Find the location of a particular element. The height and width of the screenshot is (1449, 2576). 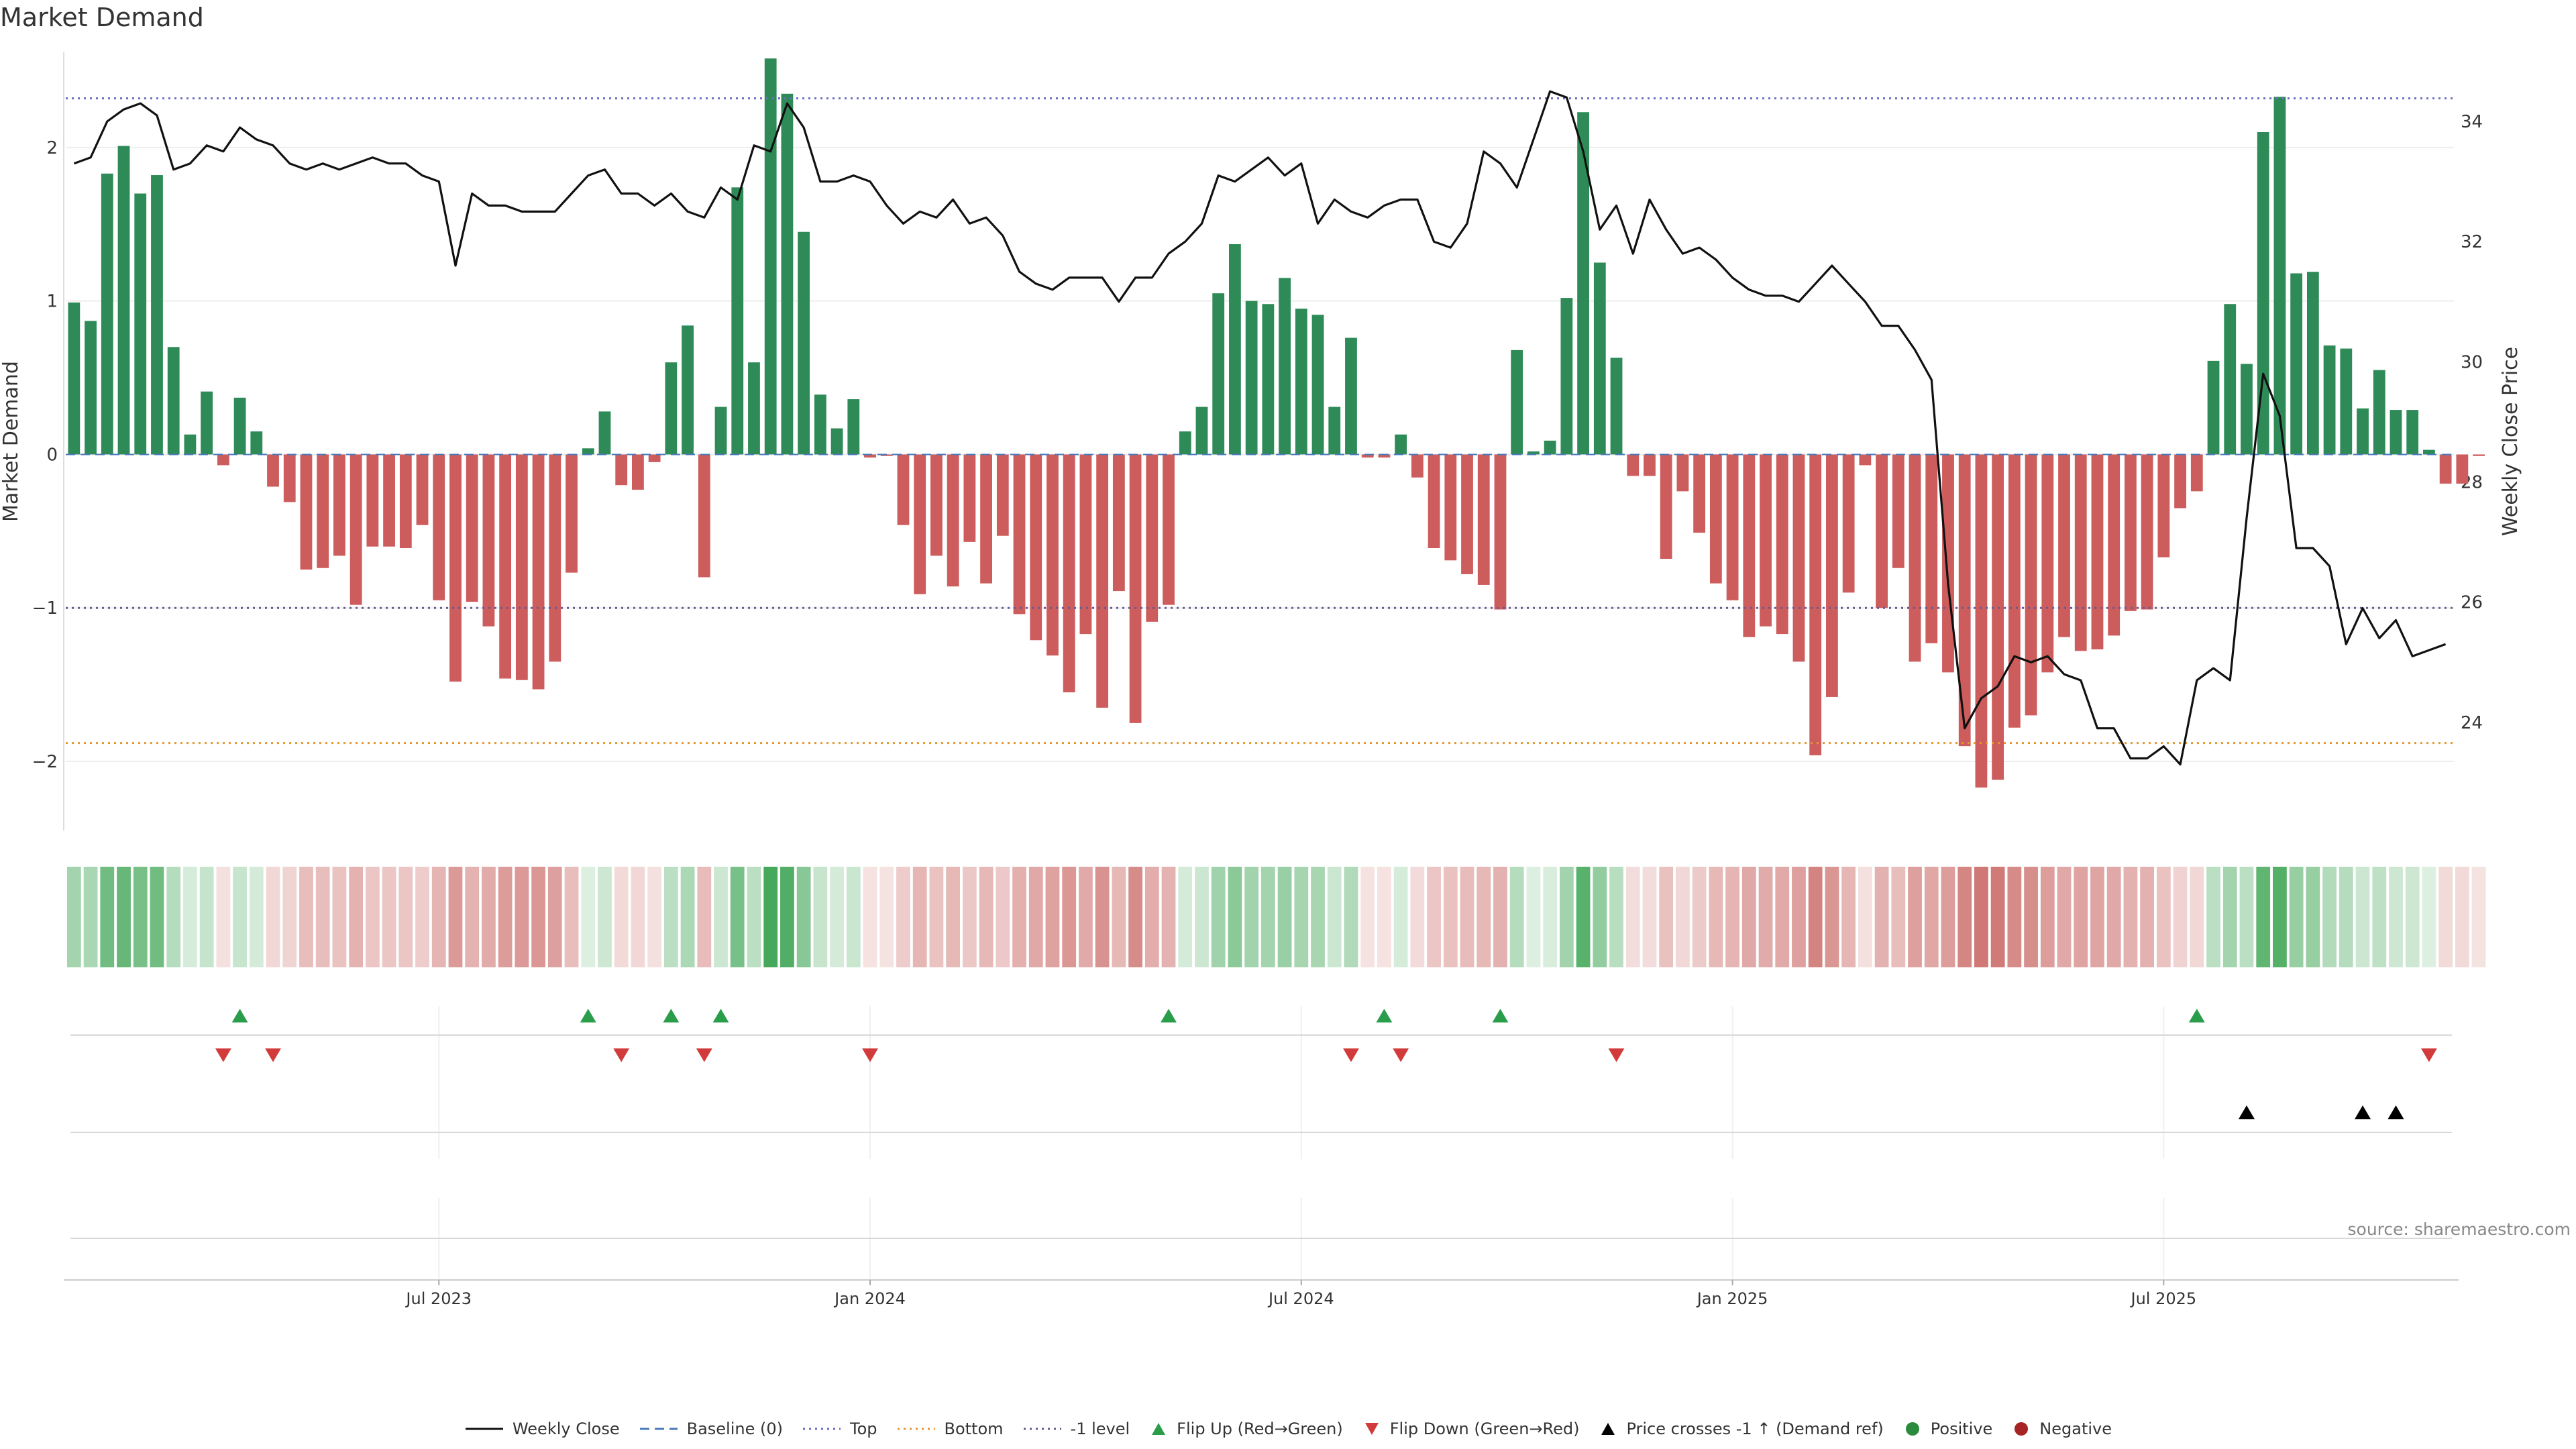

y-right-tick-label: 32 is located at coordinates (2472, 242).